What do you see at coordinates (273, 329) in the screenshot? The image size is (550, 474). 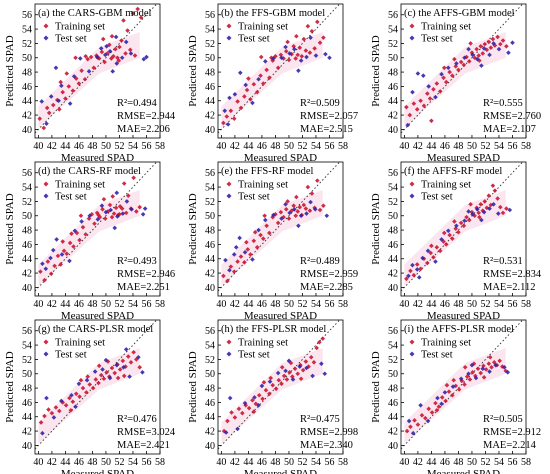 I see `panel-title: (h) the FFS-PLSR model` at bounding box center [273, 329].